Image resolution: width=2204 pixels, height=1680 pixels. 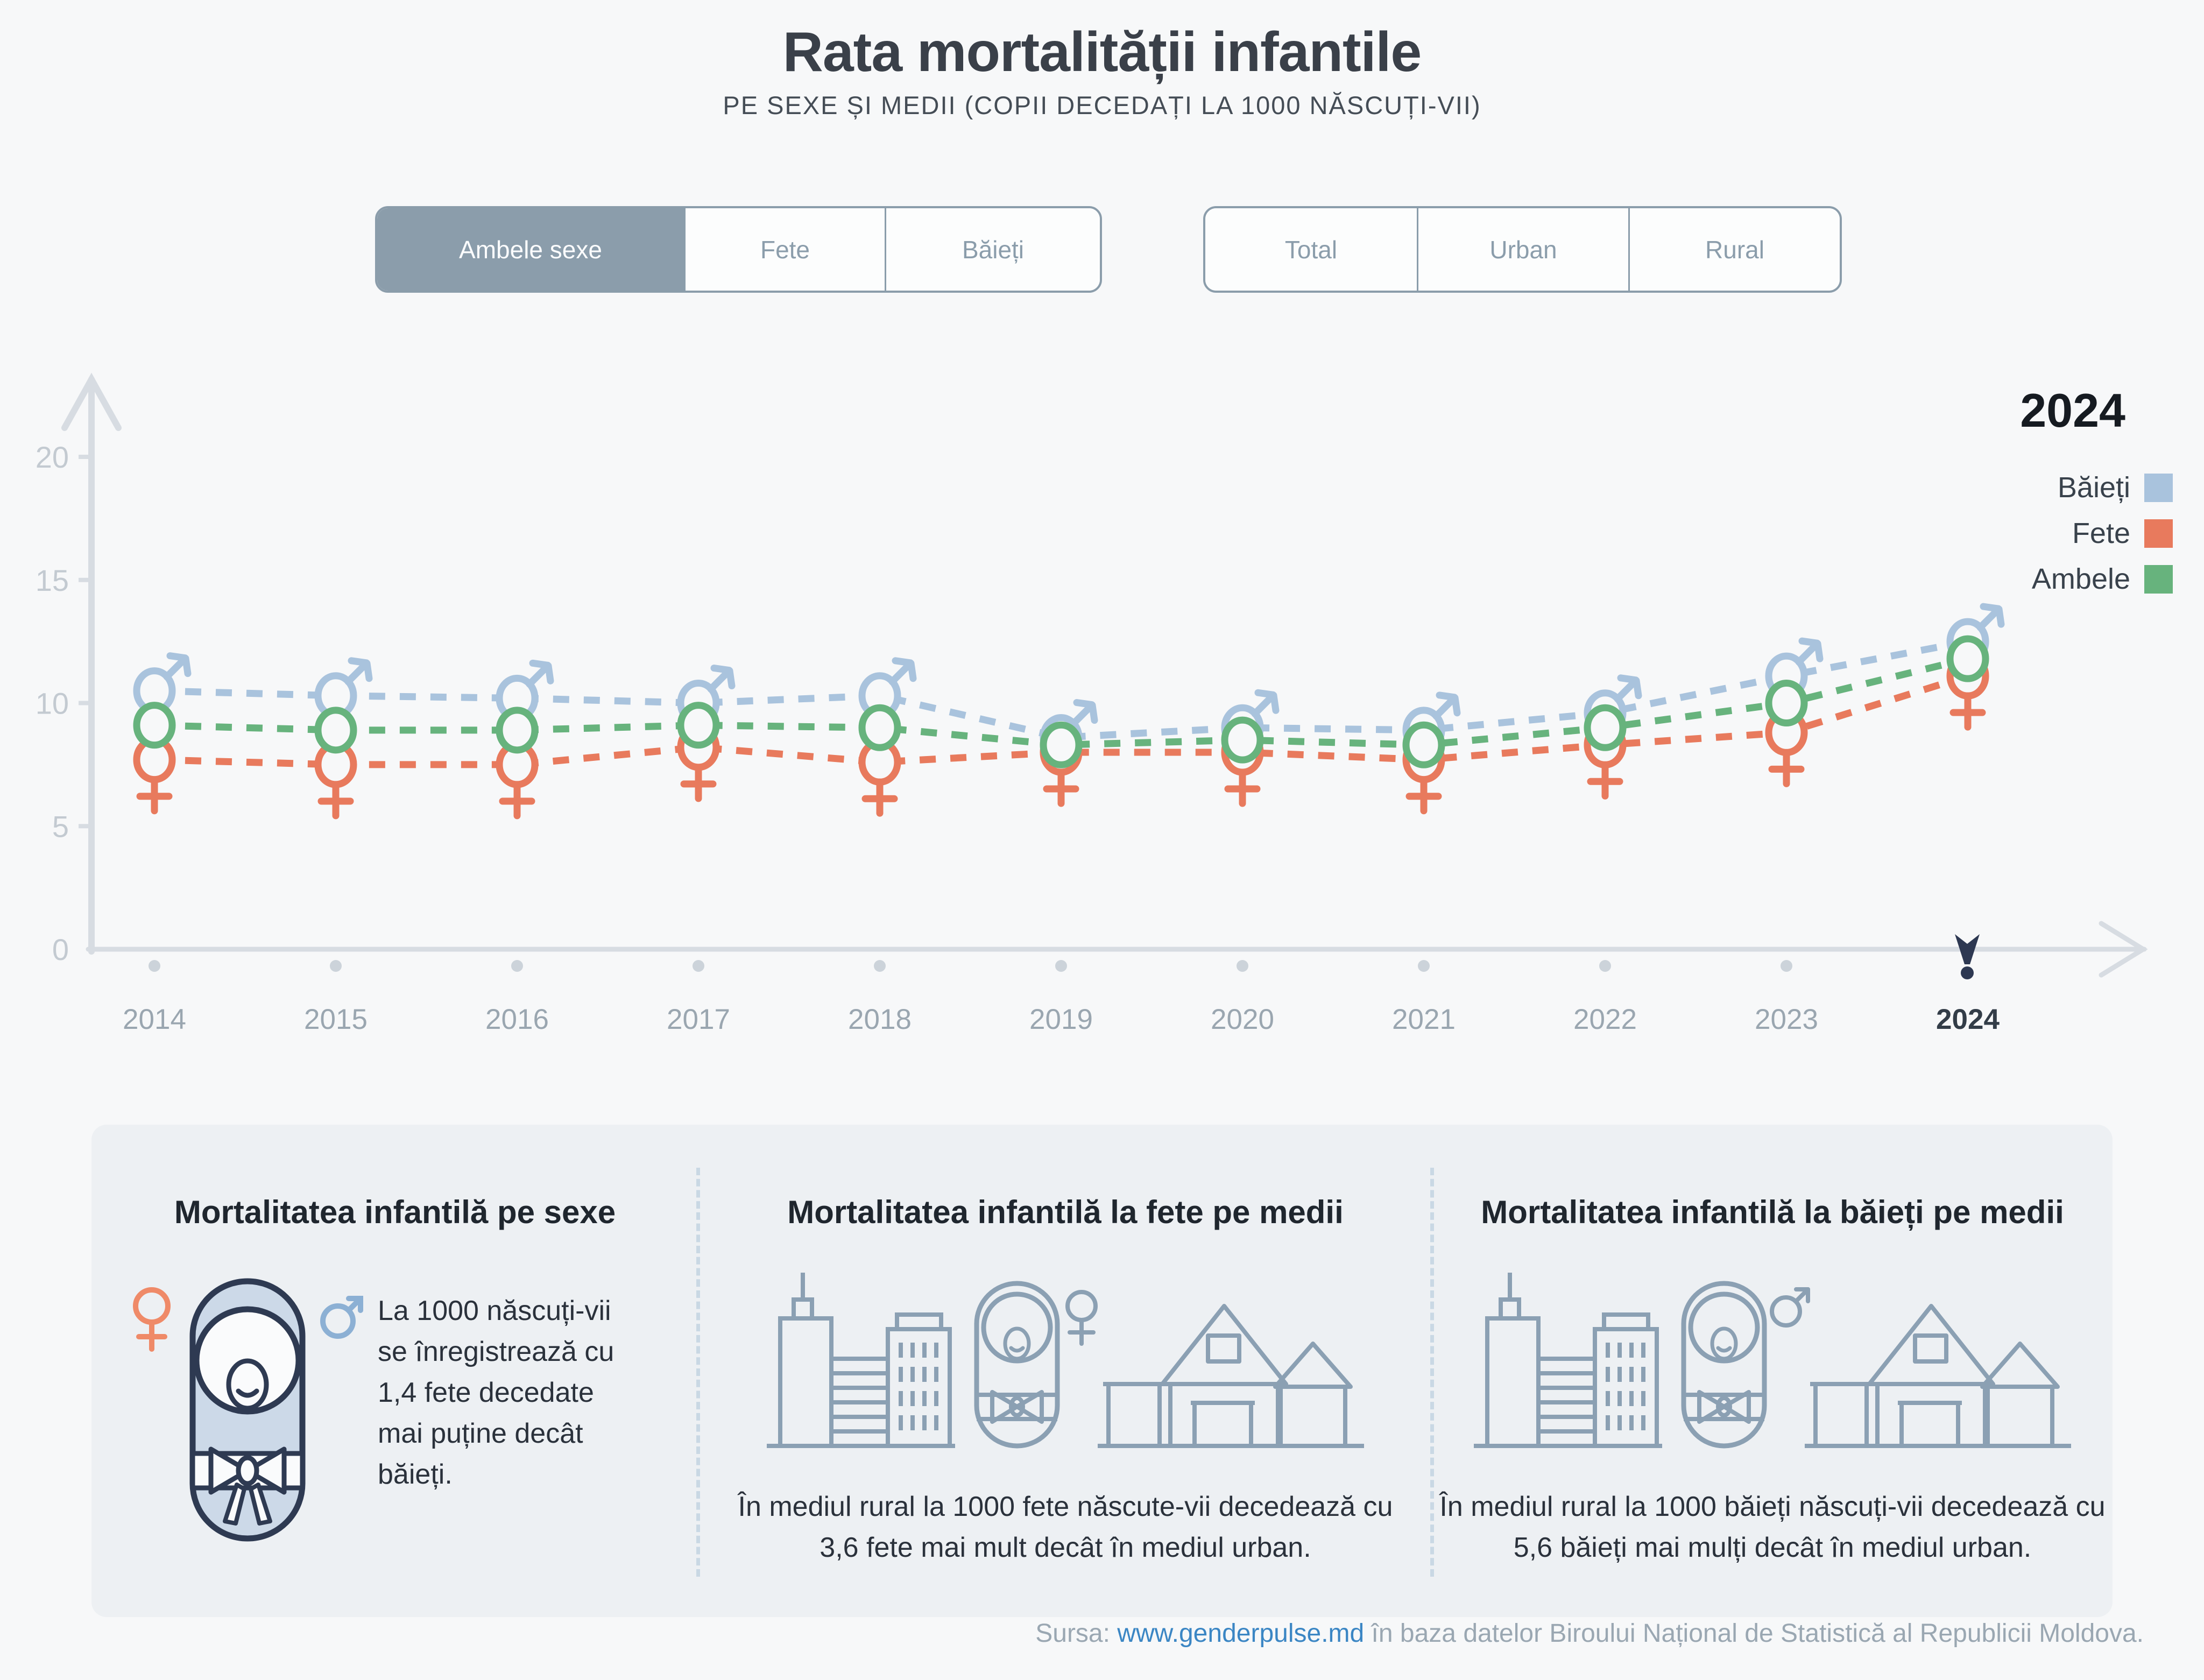 I want to click on marker-baieti-2015, so click(x=343, y=688).